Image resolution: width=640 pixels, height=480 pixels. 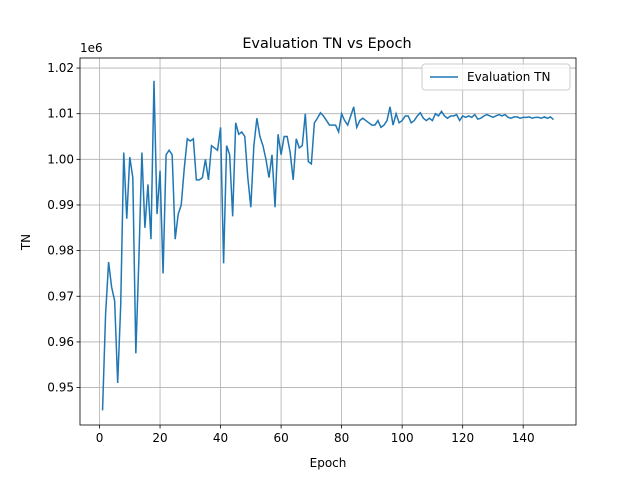 I want to click on y-axis-label: TN, so click(x=26, y=242).